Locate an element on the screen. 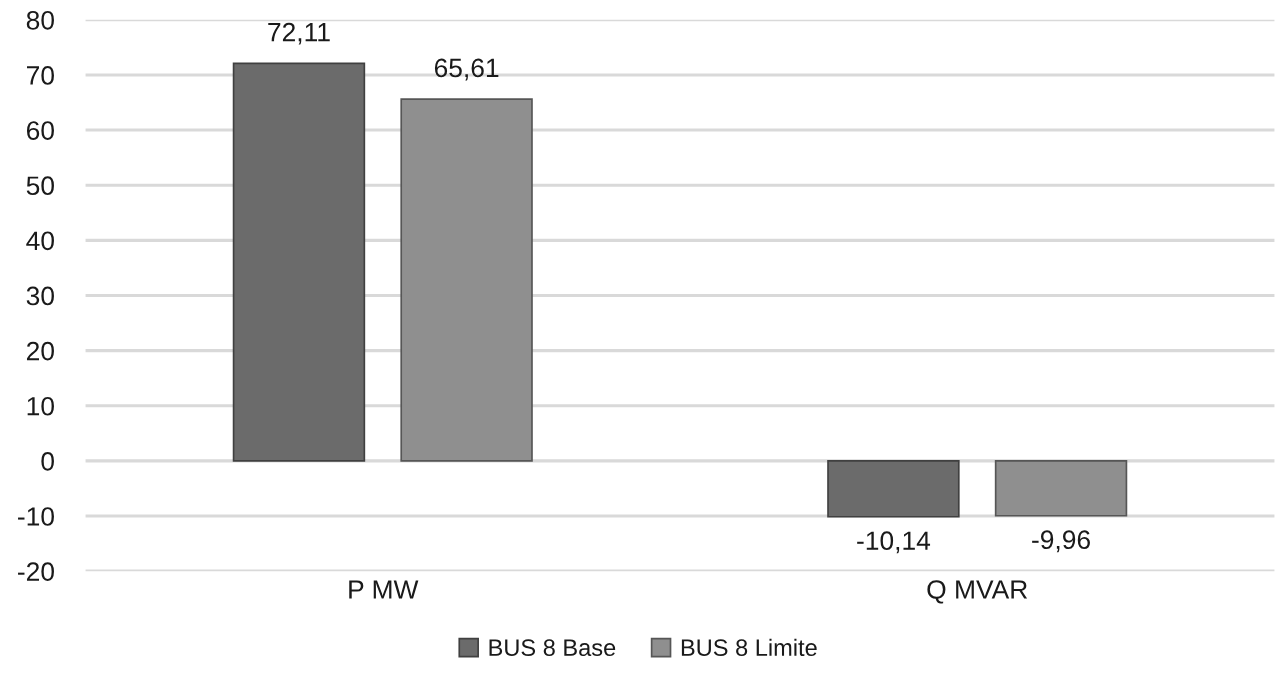 The height and width of the screenshot is (684, 1277). y-tick-label: 20 is located at coordinates (40, 351).